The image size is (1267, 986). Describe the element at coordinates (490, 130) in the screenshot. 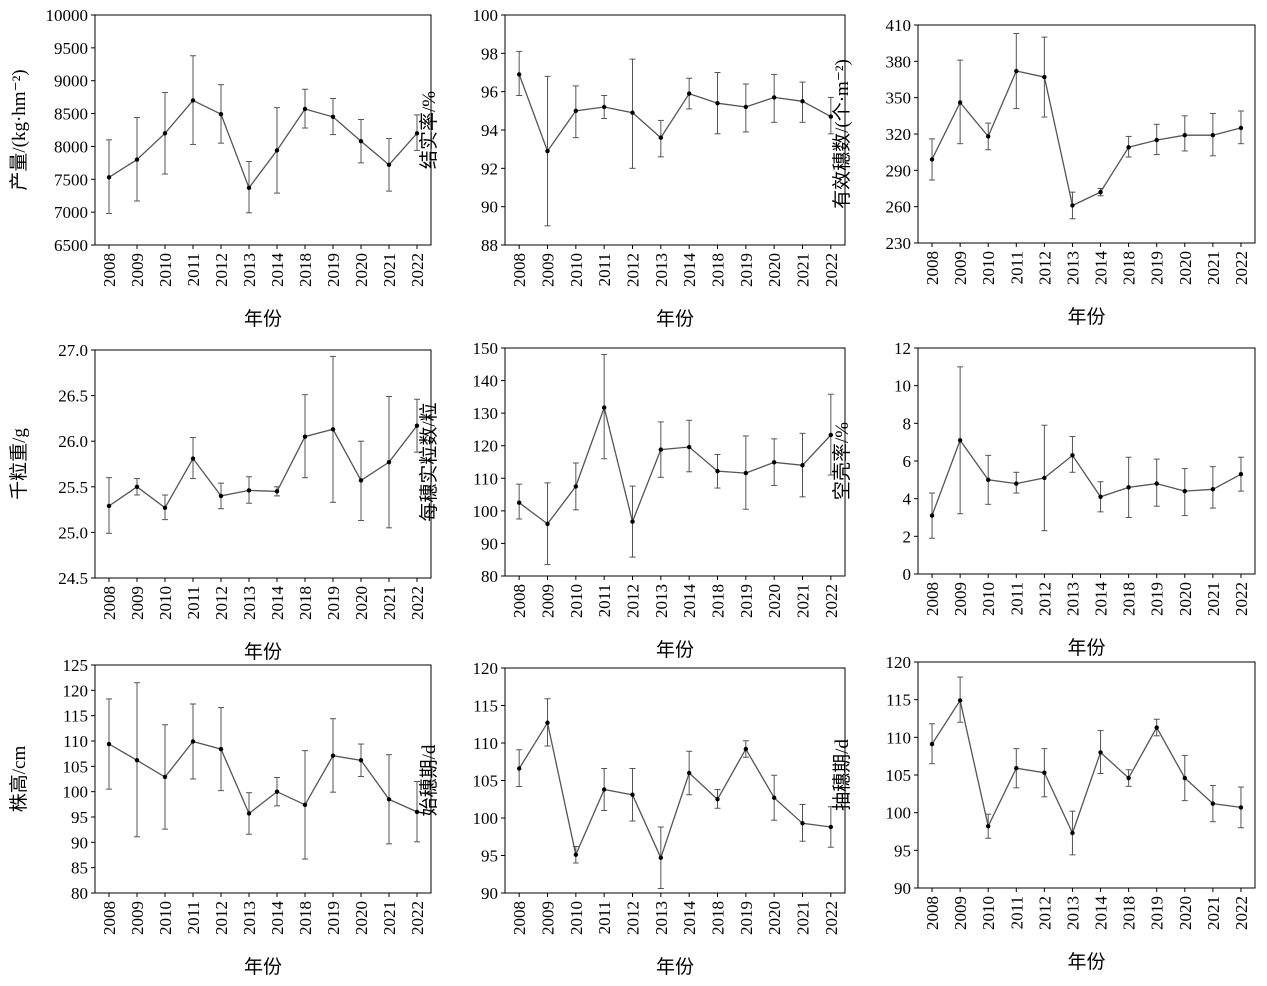

I see `y-tick-label: 94` at that location.